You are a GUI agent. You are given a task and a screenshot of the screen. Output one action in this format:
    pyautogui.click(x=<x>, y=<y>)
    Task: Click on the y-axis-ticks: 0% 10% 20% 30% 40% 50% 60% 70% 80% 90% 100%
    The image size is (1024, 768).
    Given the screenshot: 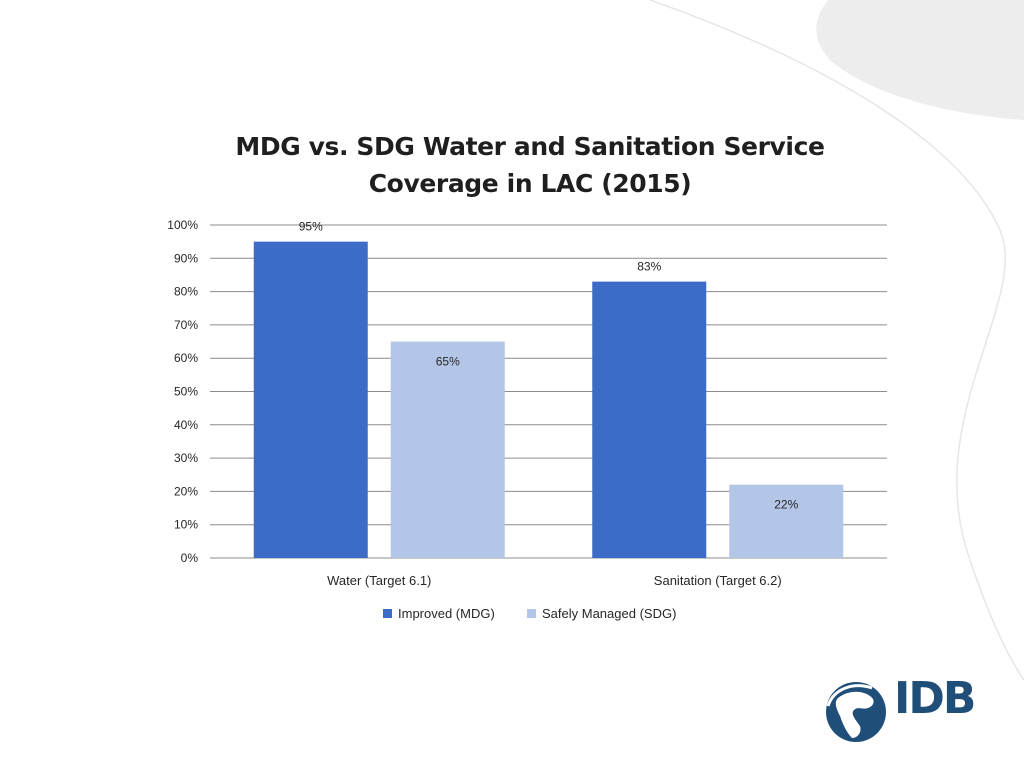 What is the action you would take?
    pyautogui.click(x=182, y=391)
    